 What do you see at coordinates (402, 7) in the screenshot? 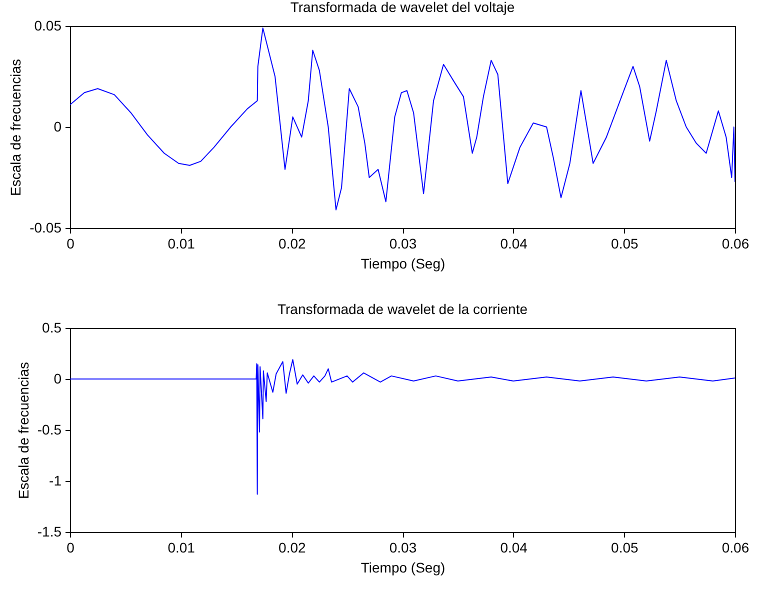
I see `chart-title: Transformada de wavelet del voltaje` at bounding box center [402, 7].